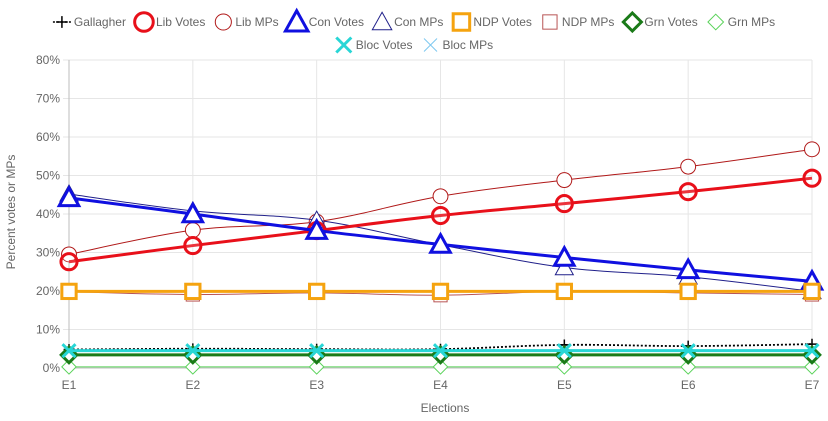 The height and width of the screenshot is (421, 828). What do you see at coordinates (48, 137) in the screenshot?
I see `y-tick-label: 60%` at bounding box center [48, 137].